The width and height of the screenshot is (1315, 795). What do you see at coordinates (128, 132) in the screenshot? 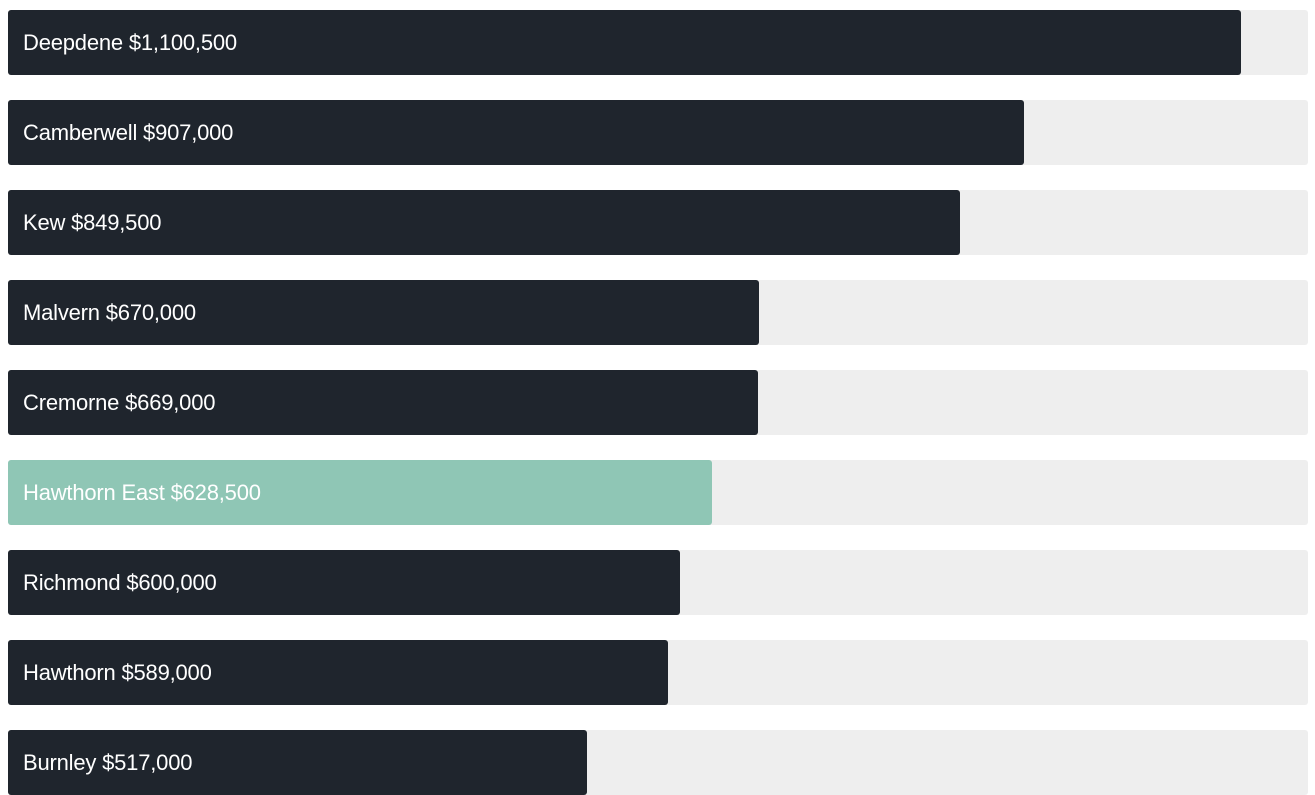
I see `bar-label: Camberwell $907,000` at bounding box center [128, 132].